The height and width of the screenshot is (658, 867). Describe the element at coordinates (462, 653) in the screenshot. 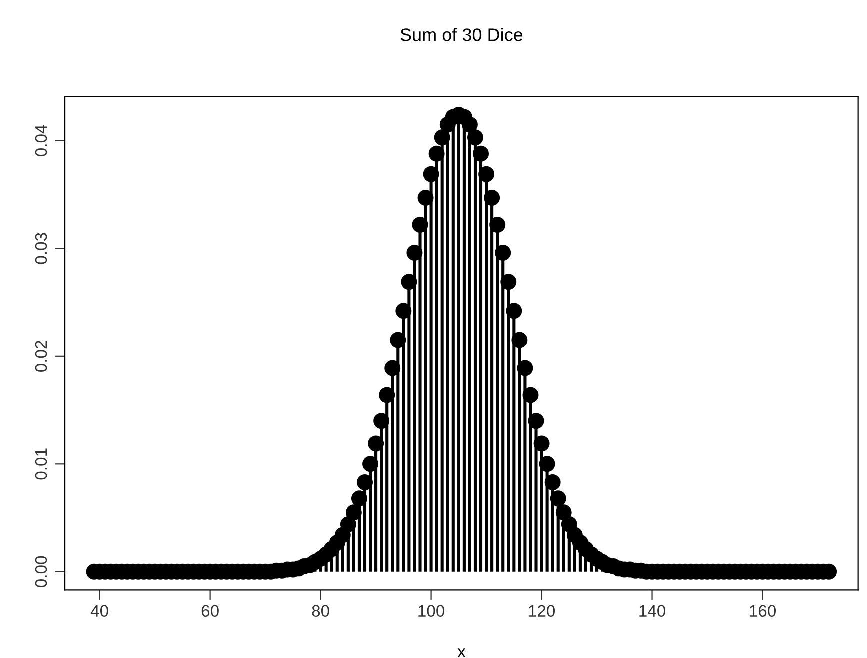

I see `x-axis-title: x` at that location.